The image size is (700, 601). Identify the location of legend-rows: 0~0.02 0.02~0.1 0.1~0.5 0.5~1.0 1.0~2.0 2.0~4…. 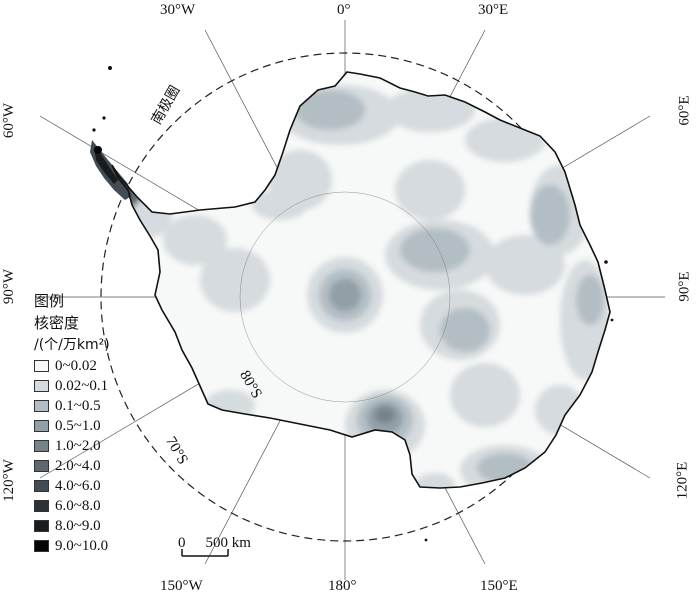
(72, 456).